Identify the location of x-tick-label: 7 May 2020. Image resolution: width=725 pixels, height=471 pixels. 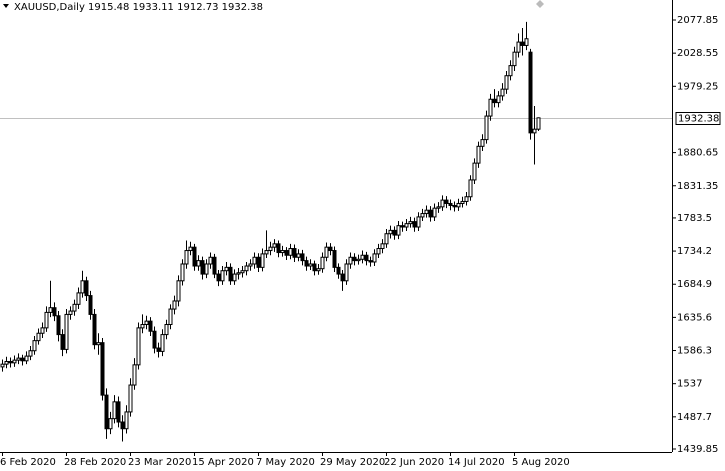
(285, 462).